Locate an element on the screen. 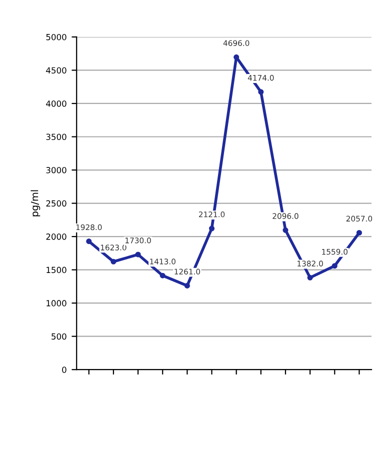 This screenshot has height=462, width=383. y-tick-label: 5000 is located at coordinates (56, 37).